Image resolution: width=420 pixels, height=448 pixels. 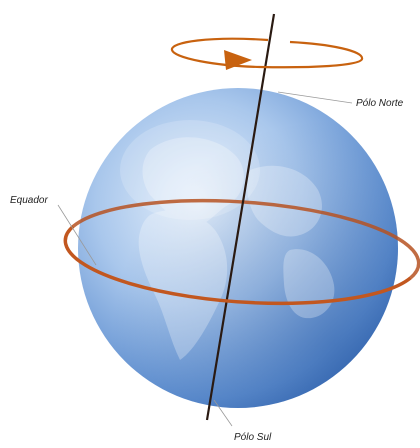 What do you see at coordinates (77, 235) in the screenshot?
I see `equator-leader` at bounding box center [77, 235].